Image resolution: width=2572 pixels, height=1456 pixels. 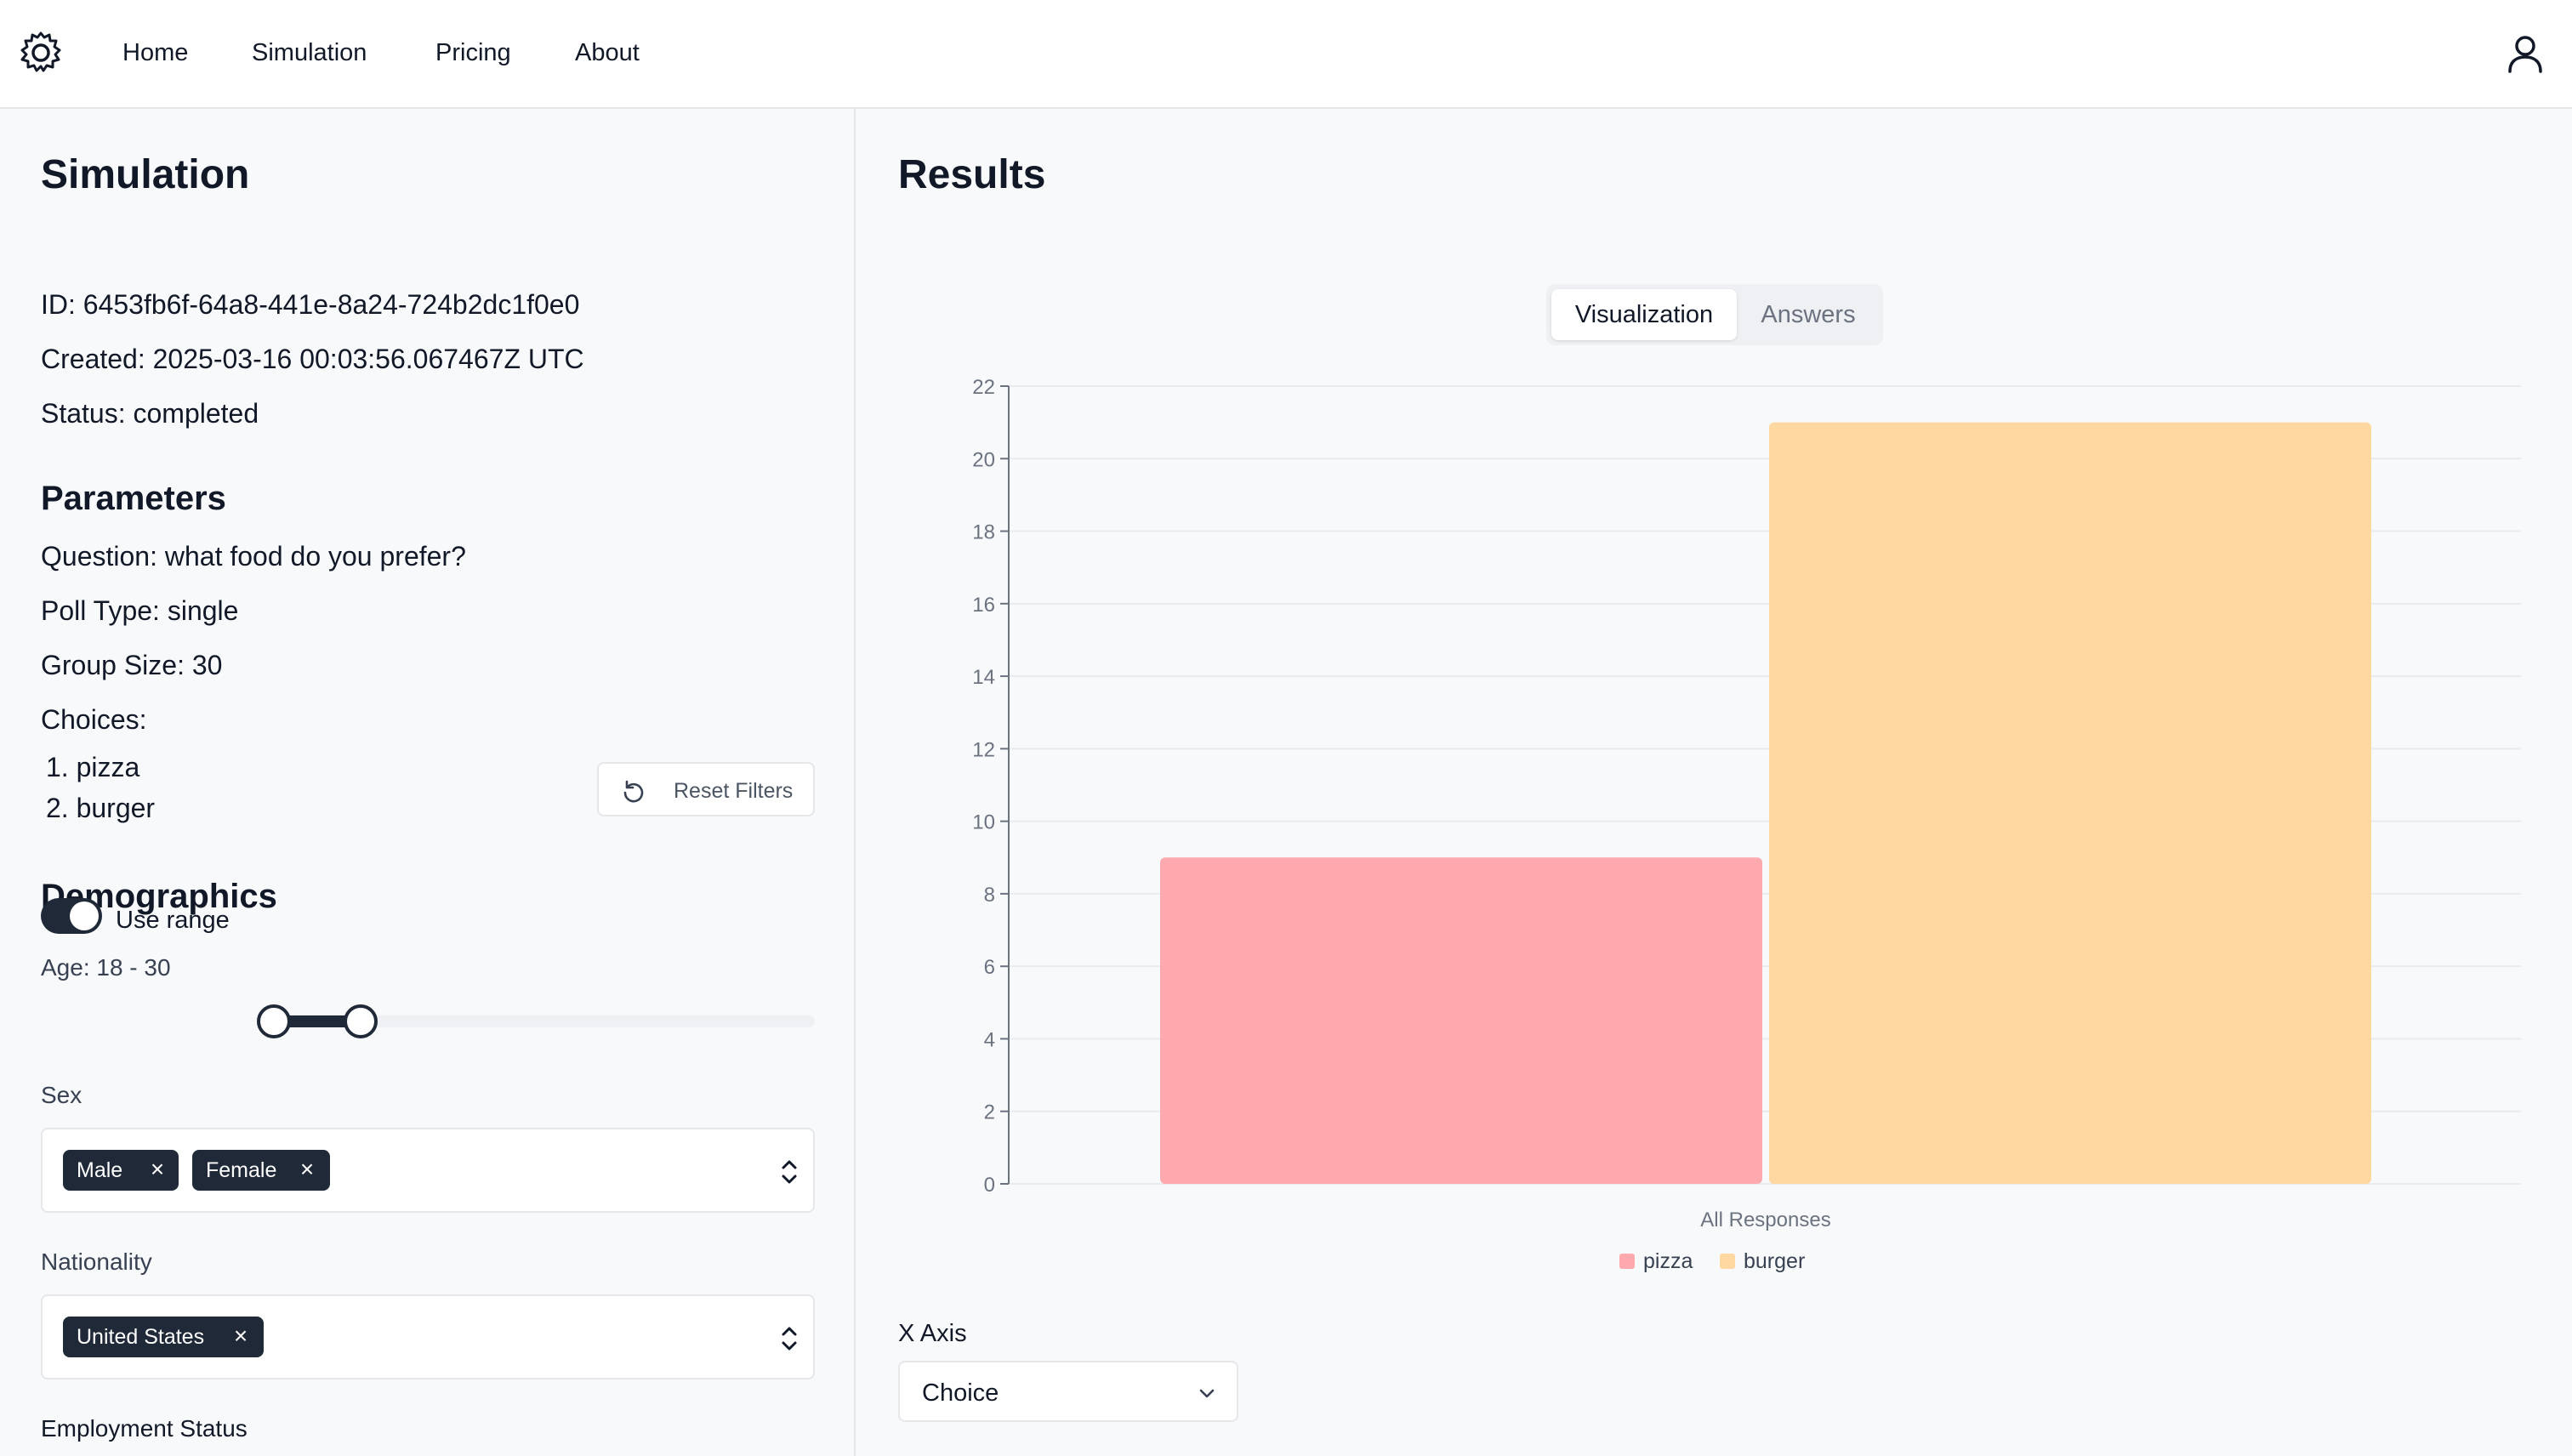 I want to click on y-tick-label: 22, so click(x=984, y=387).